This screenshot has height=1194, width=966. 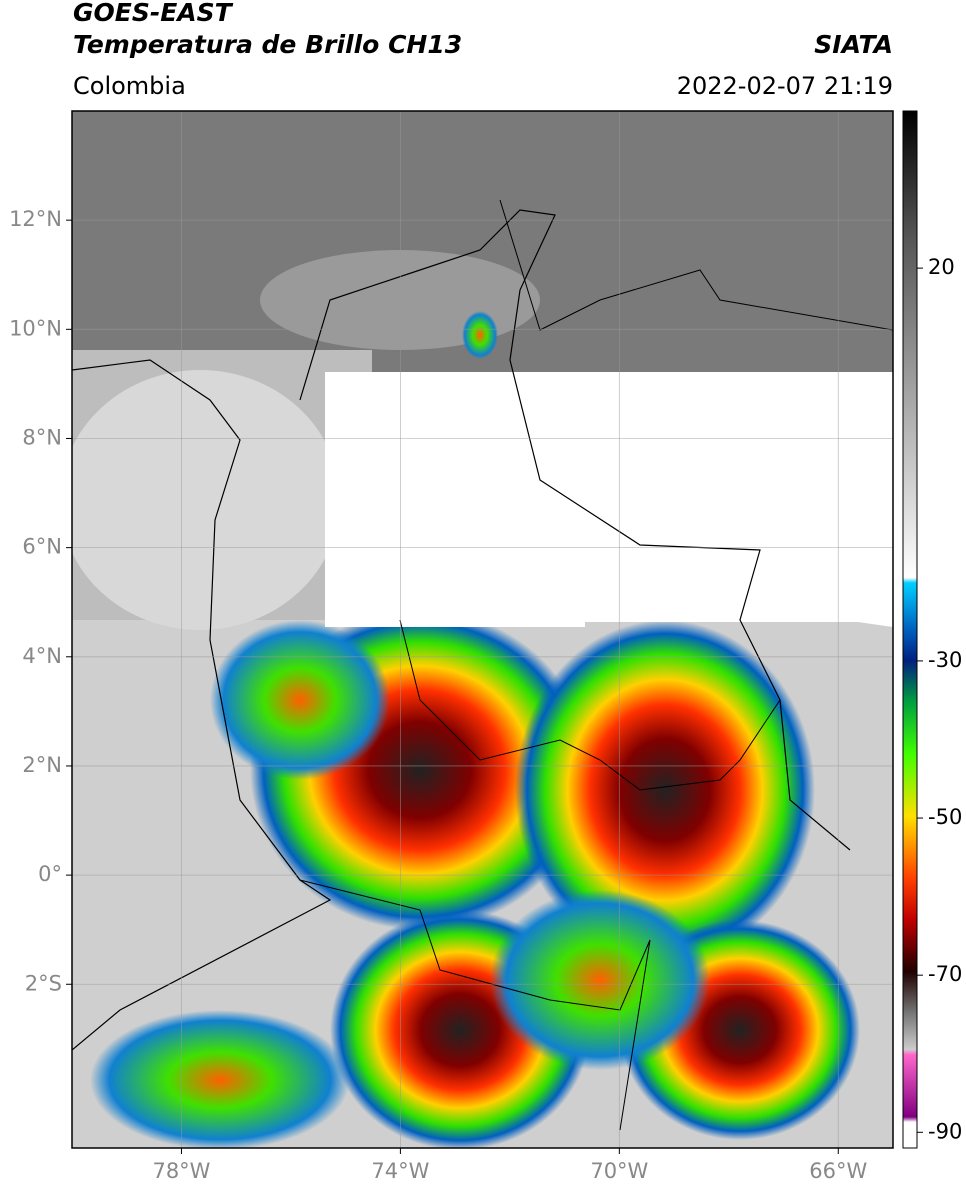 I want to click on y-tick-label: 0°, so click(x=50, y=874).